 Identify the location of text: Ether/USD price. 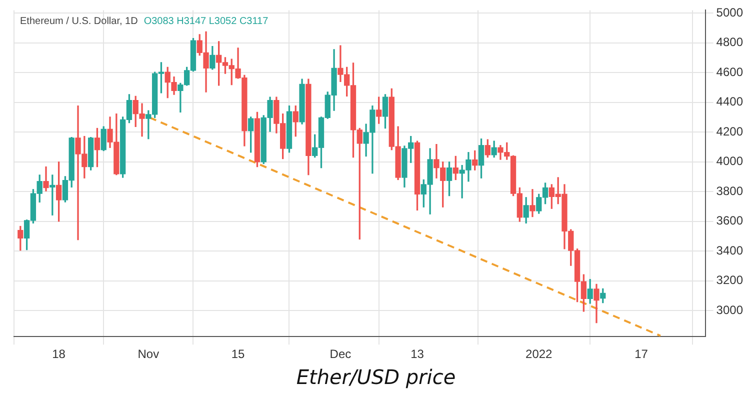
(376, 377).